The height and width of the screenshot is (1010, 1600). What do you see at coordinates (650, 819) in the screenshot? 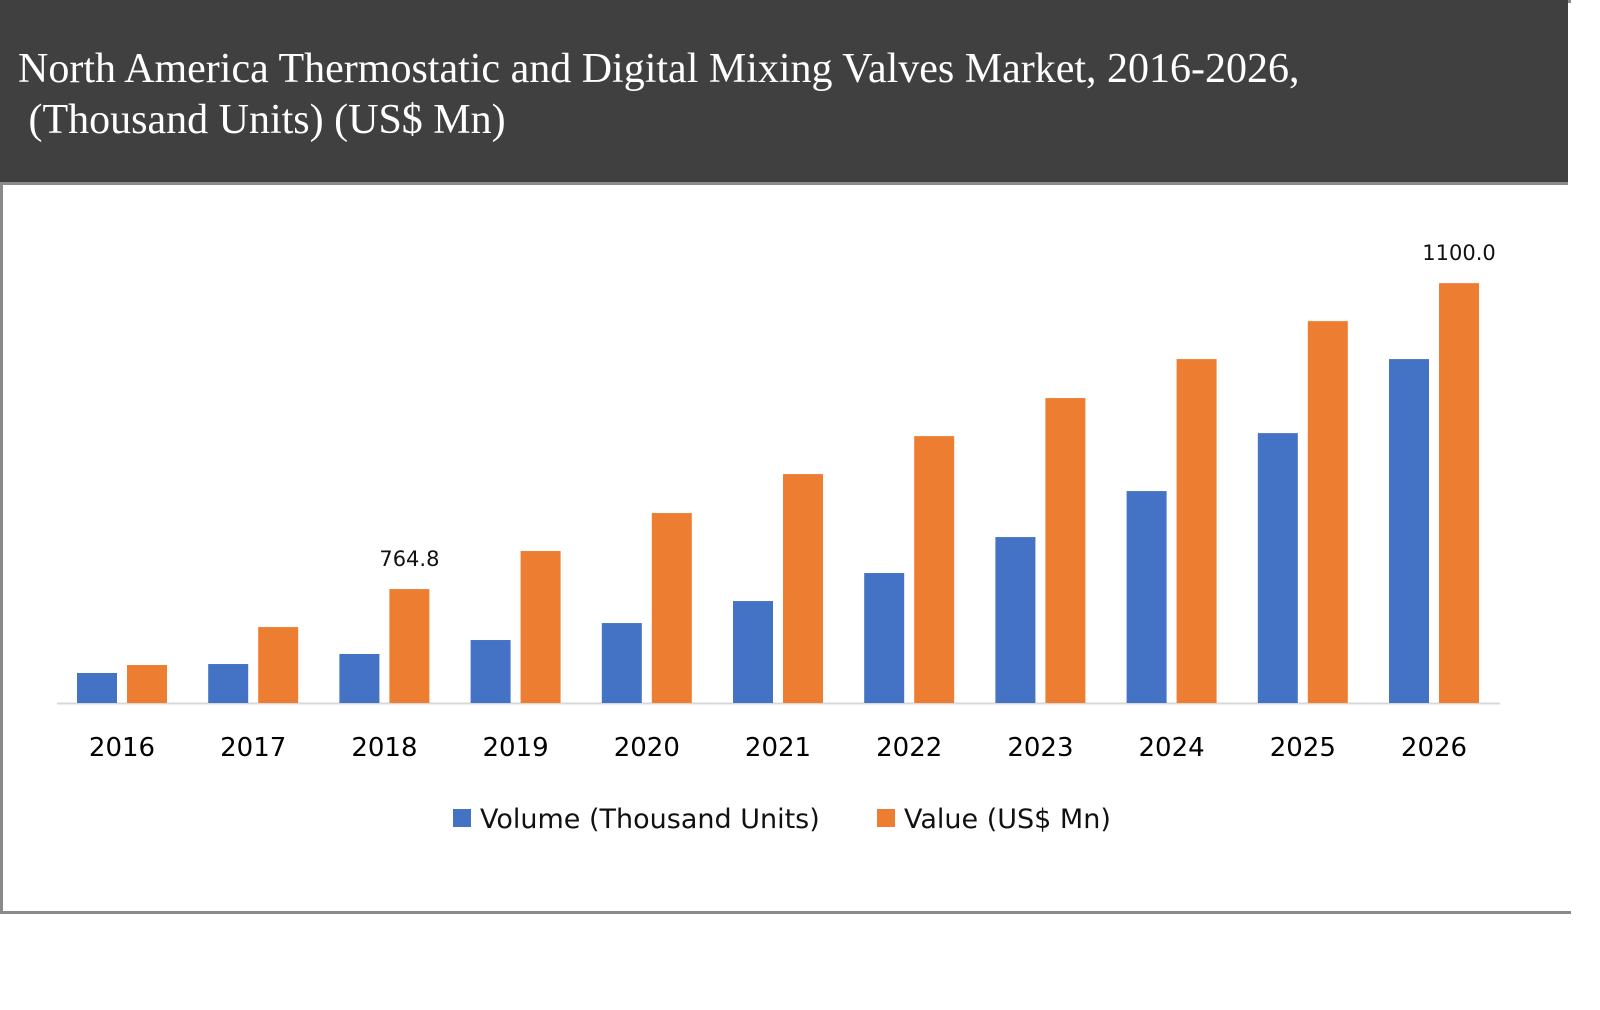
I see `legend-label-volume: Volume (Thousand Units)` at bounding box center [650, 819].